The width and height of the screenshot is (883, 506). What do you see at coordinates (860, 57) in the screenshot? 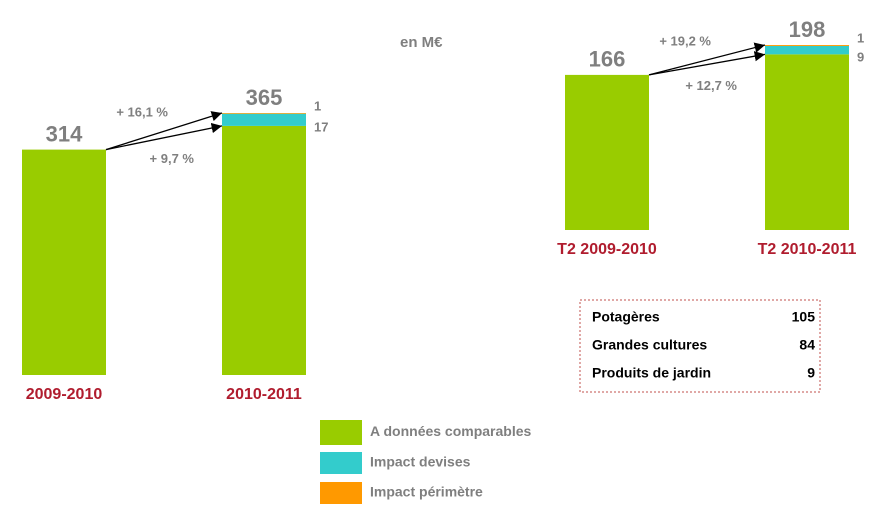
I see `segment-label: 9` at bounding box center [860, 57].